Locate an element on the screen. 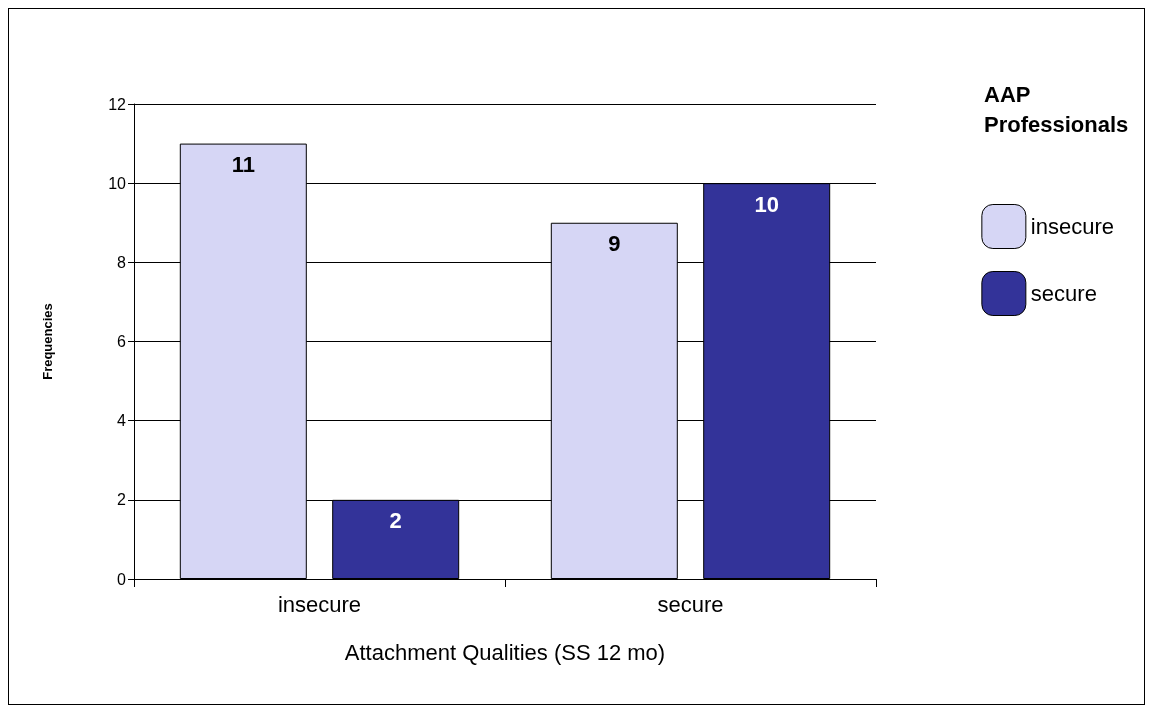 This screenshot has height=713, width=1155. y-axis-title: Frequencies is located at coordinates (47, 341).